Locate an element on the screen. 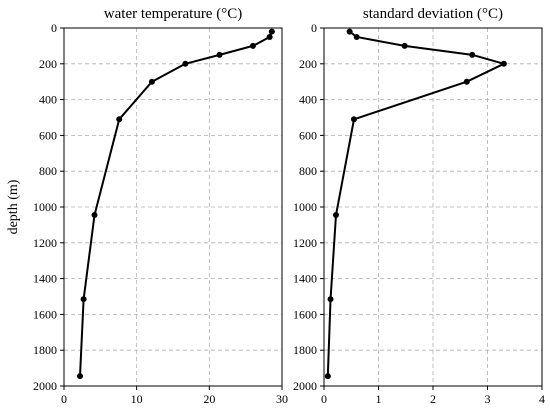 The height and width of the screenshot is (408, 550). x-tick-label: 20 is located at coordinates (209, 399).